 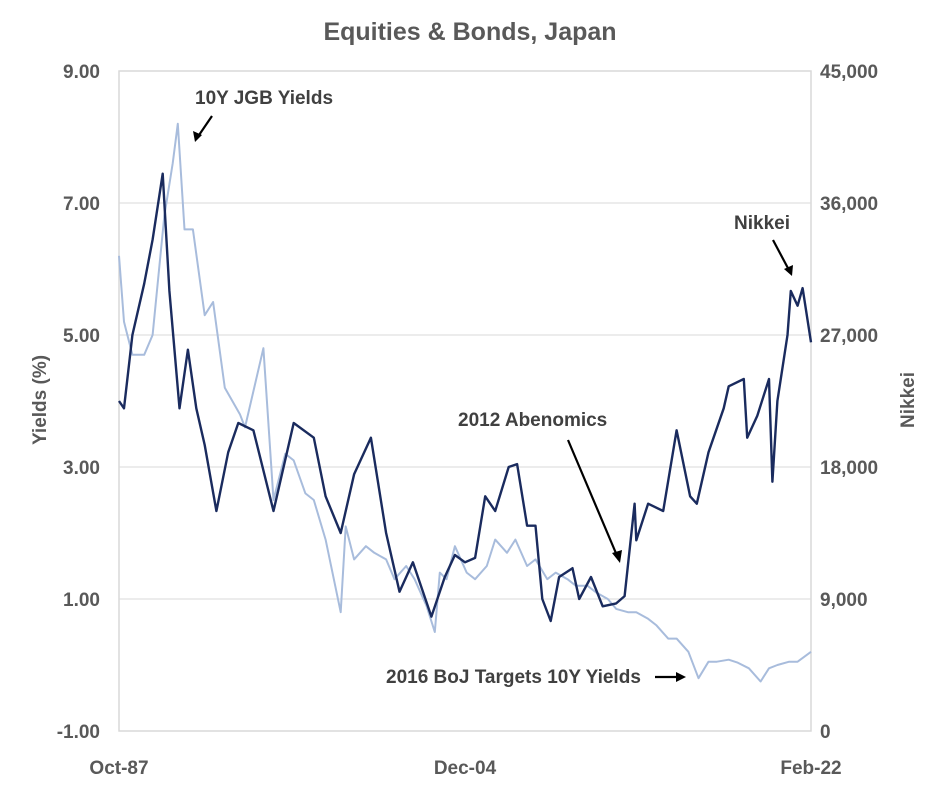 What do you see at coordinates (849, 402) in the screenshot?
I see `right-axis-ticks: 45,000 36,000 27,000 18,000 9,000 0` at bounding box center [849, 402].